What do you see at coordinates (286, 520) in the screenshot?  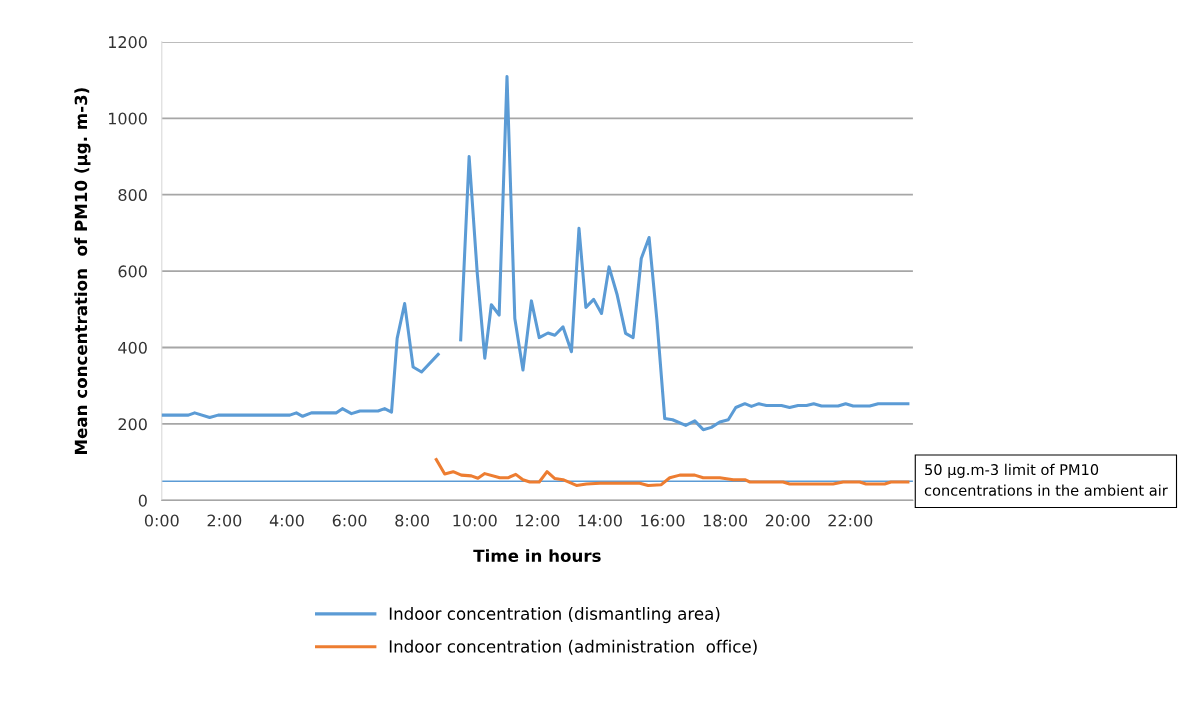 I see `x-tick-label: 4:00` at bounding box center [286, 520].